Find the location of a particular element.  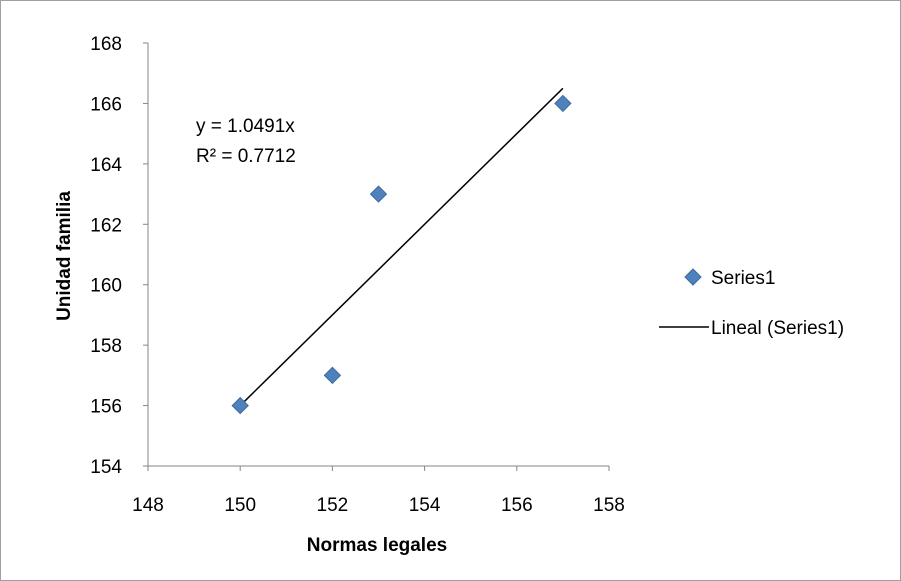

legend-trendline-label: Lineal (Series1) is located at coordinates (777, 328).